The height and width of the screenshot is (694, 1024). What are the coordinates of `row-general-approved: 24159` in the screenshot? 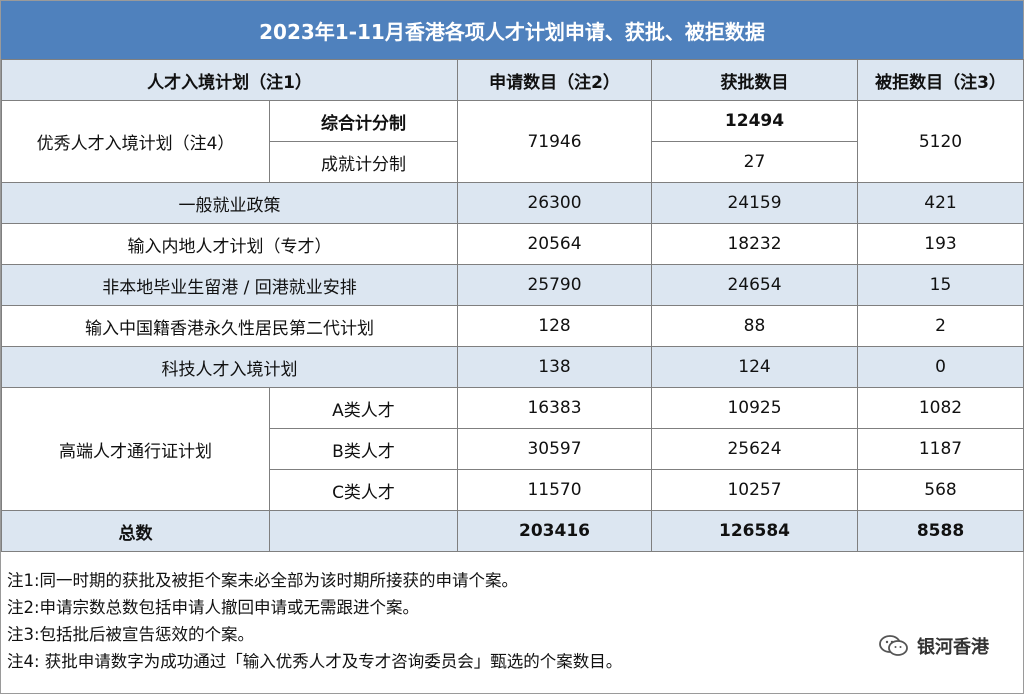 It's located at (754, 203).